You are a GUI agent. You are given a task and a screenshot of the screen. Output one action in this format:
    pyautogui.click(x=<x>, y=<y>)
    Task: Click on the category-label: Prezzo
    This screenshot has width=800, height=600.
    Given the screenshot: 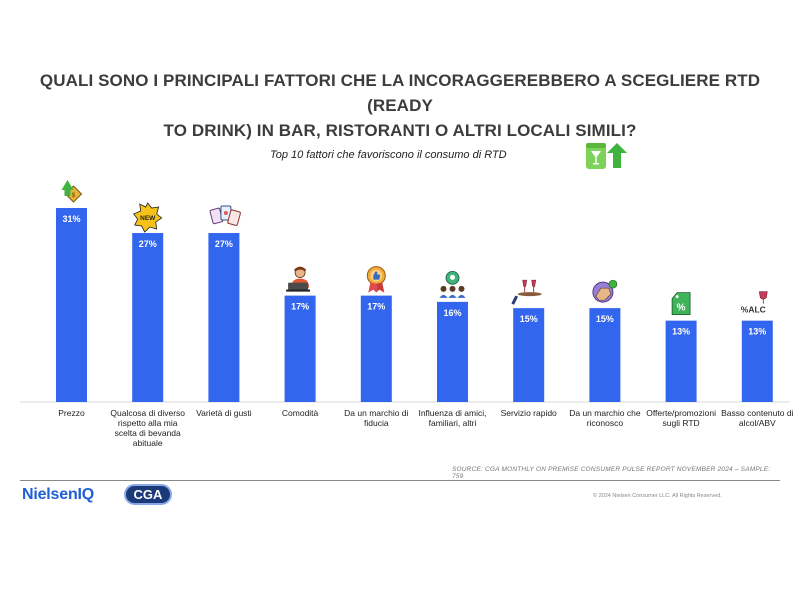 What is the action you would take?
    pyautogui.click(x=71, y=413)
    